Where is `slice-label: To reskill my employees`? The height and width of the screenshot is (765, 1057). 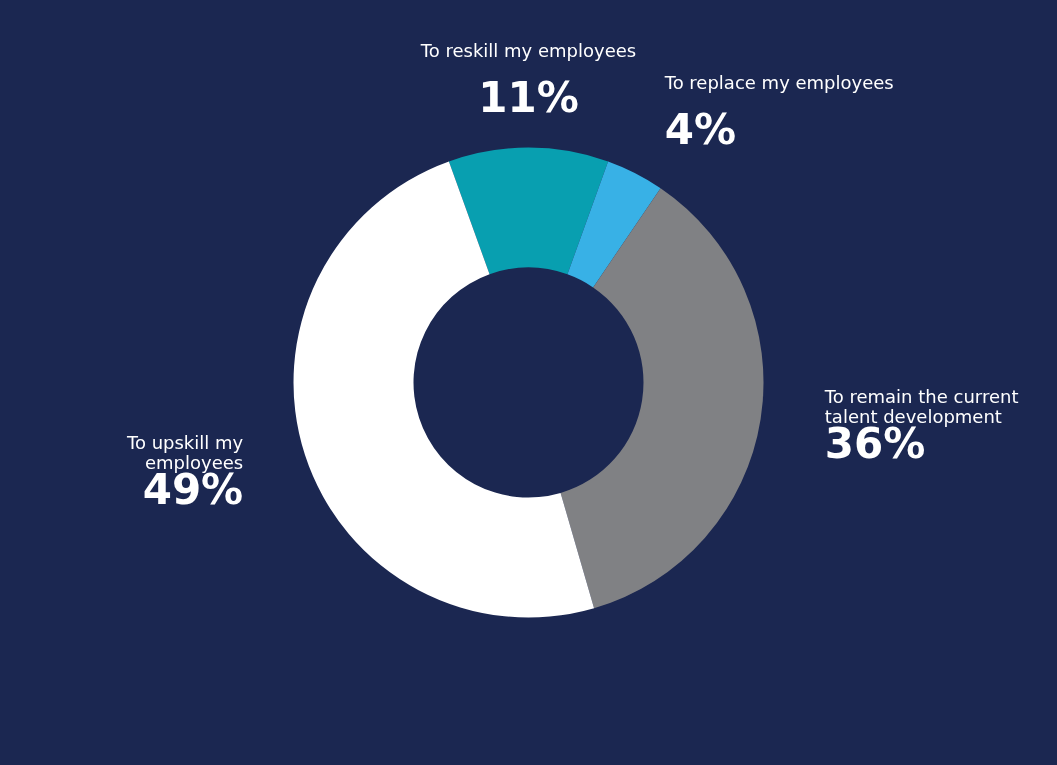 slice-label: To reskill my employees is located at coordinates (528, 50).